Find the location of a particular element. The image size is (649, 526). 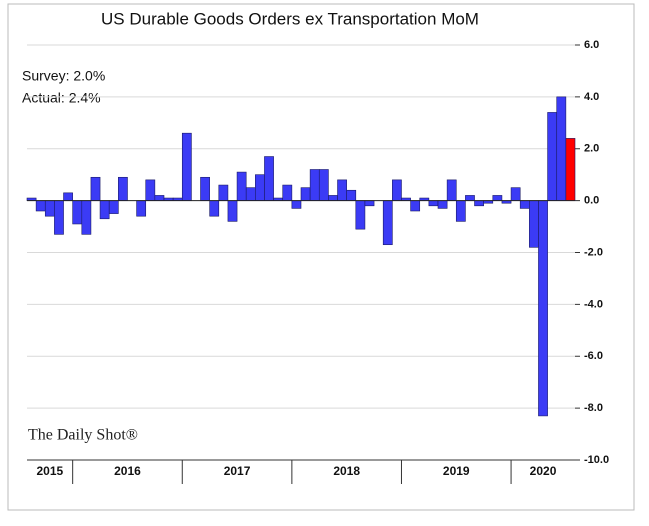

y-tick-label: 2.0 is located at coordinates (591, 149).